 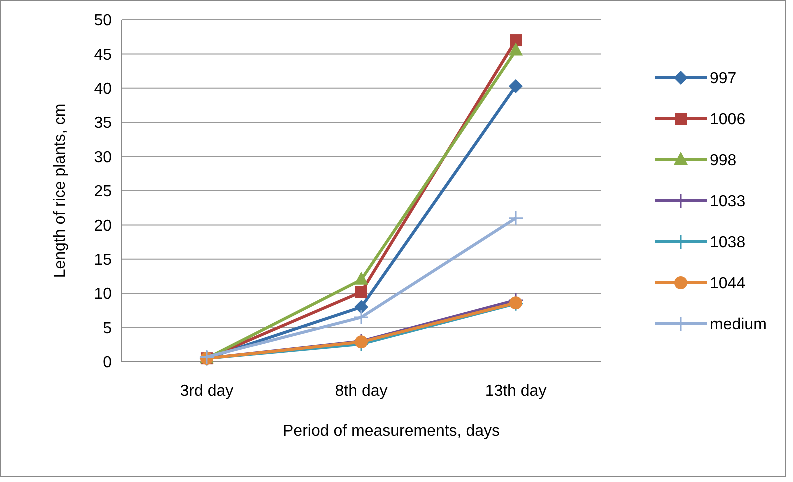 What do you see at coordinates (103, 123) in the screenshot?
I see `y-tick-label: 35` at bounding box center [103, 123].